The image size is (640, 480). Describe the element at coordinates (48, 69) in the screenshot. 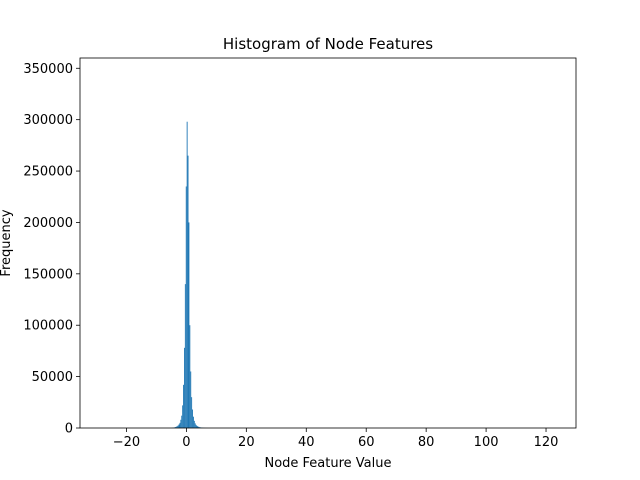

I see `y-tick-label: 350000` at that location.